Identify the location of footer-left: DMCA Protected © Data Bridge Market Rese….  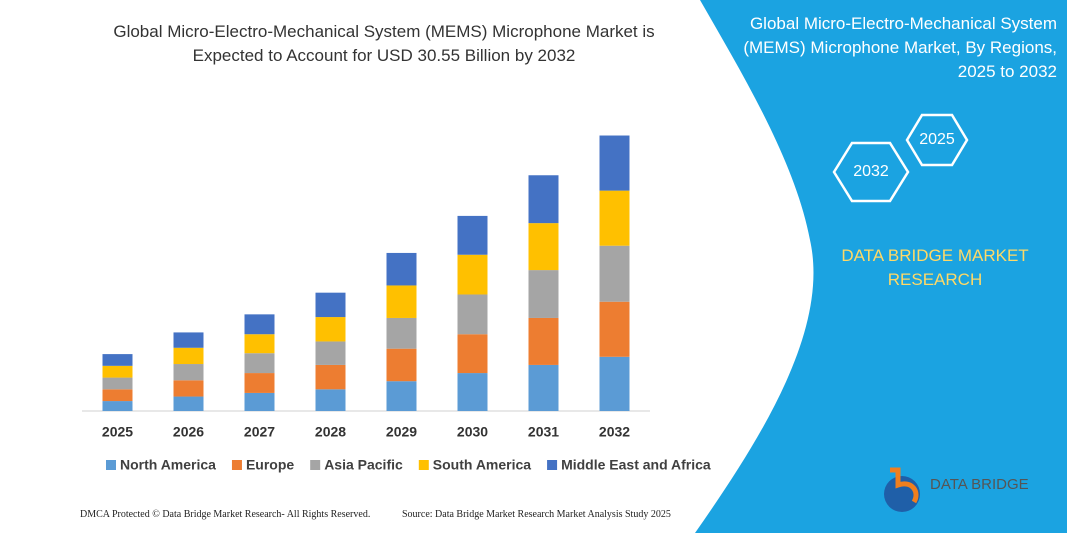
(225, 514).